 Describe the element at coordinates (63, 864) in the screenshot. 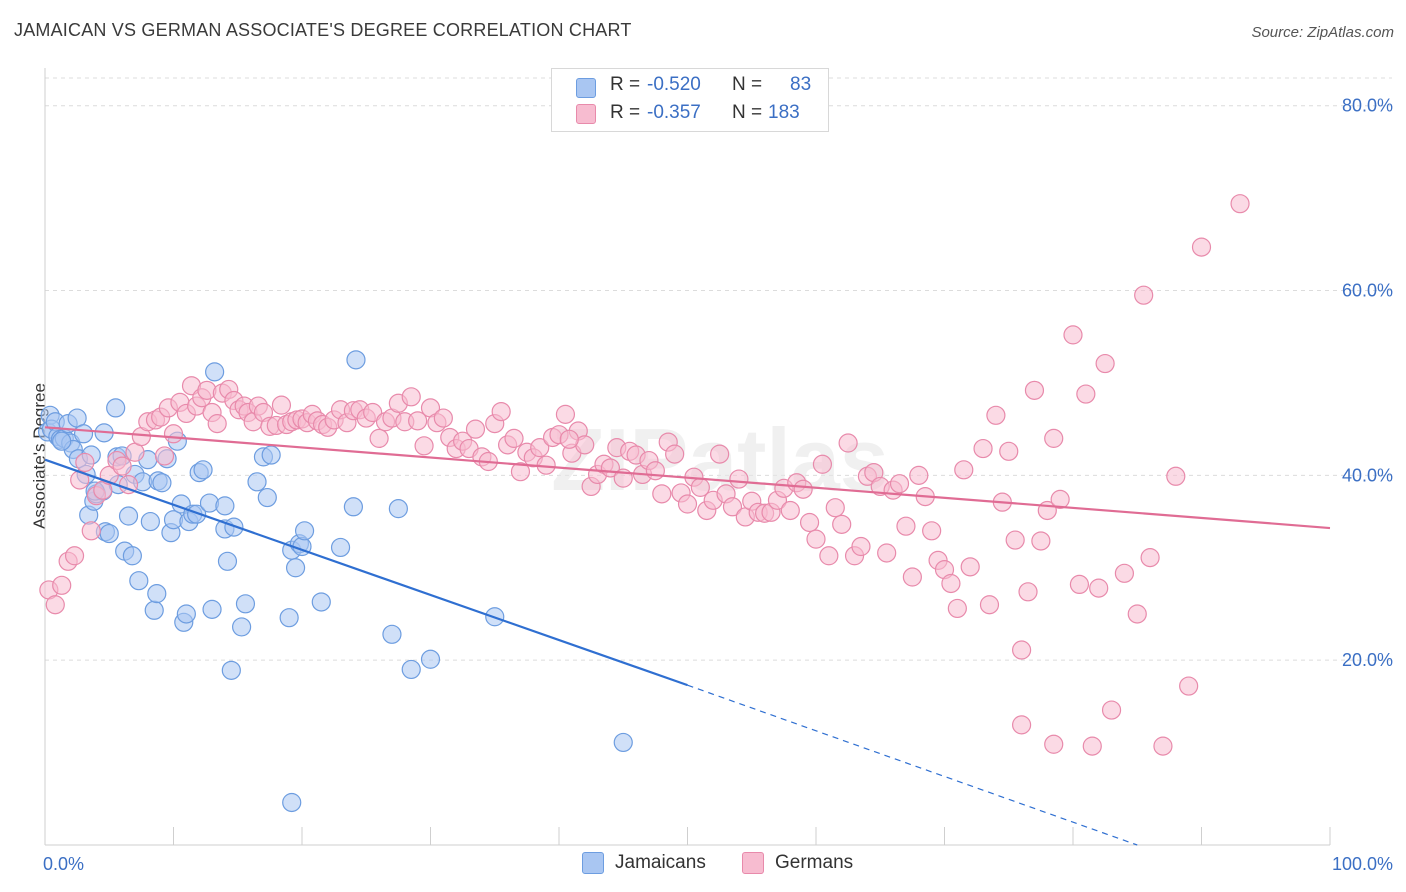

I see `x-tick-label-min: 0.0%` at that location.